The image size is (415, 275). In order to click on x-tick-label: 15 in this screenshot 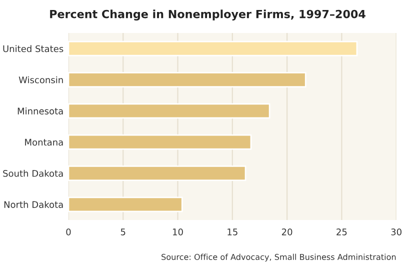, I will do `click(233, 232)`.